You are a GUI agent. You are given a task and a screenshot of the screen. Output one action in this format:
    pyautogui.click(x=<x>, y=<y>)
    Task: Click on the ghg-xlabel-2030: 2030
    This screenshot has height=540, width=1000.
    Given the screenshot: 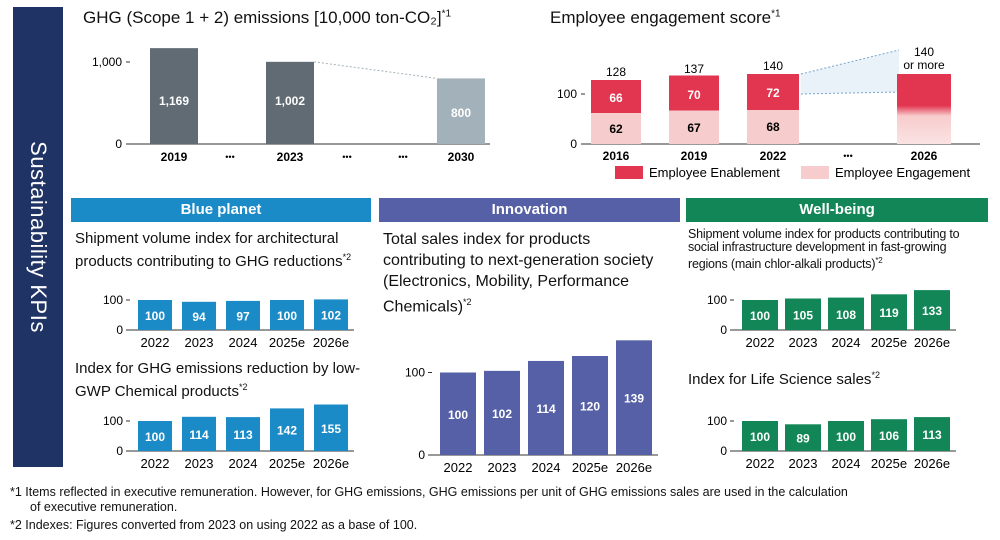 What is the action you would take?
    pyautogui.click(x=461, y=157)
    